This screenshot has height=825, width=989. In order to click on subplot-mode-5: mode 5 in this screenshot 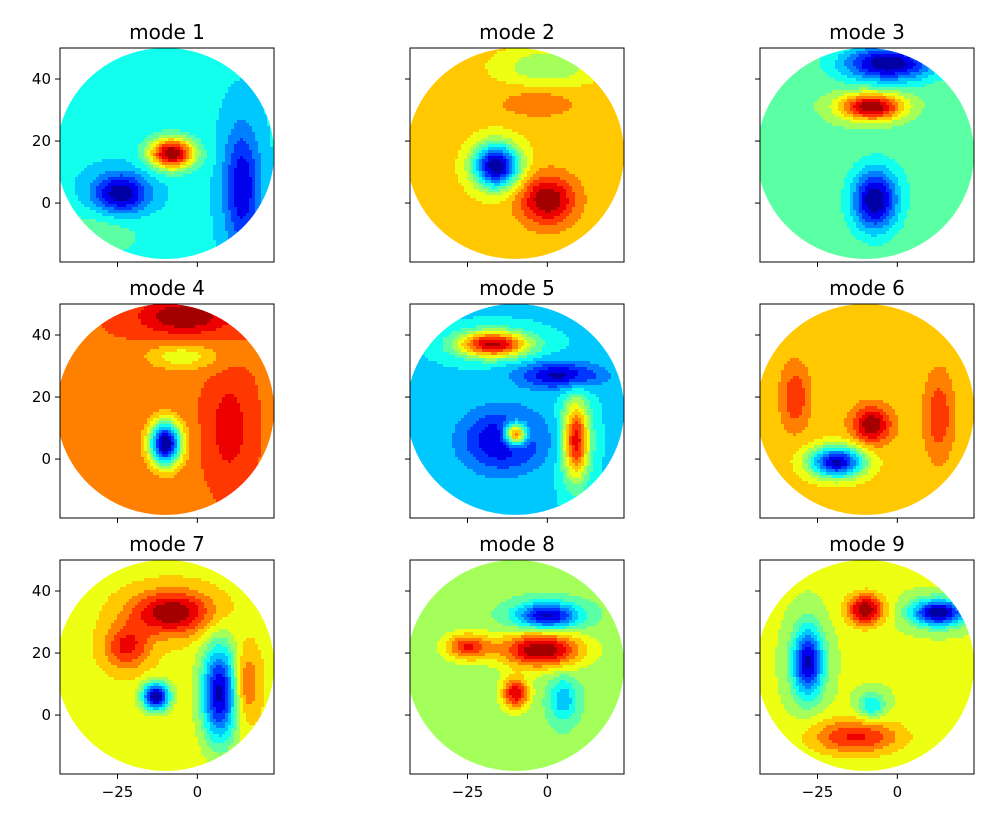, I will do `click(515, 399)`.